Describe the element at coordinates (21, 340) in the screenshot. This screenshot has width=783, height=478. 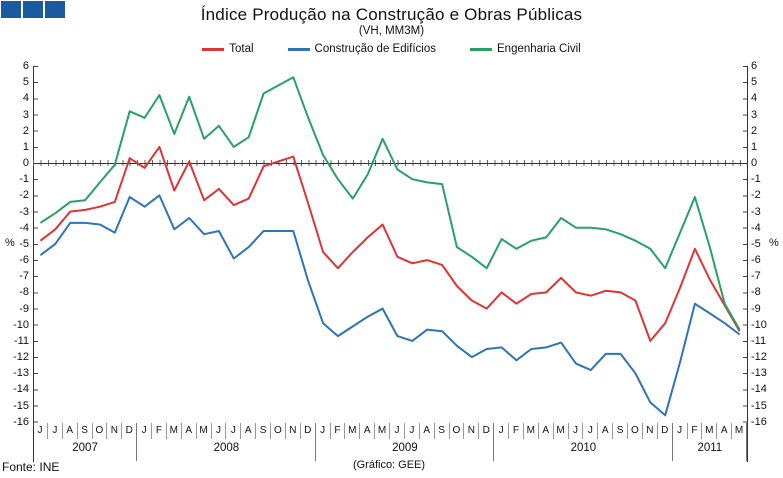
I see `y-tick-label: -11` at that location.